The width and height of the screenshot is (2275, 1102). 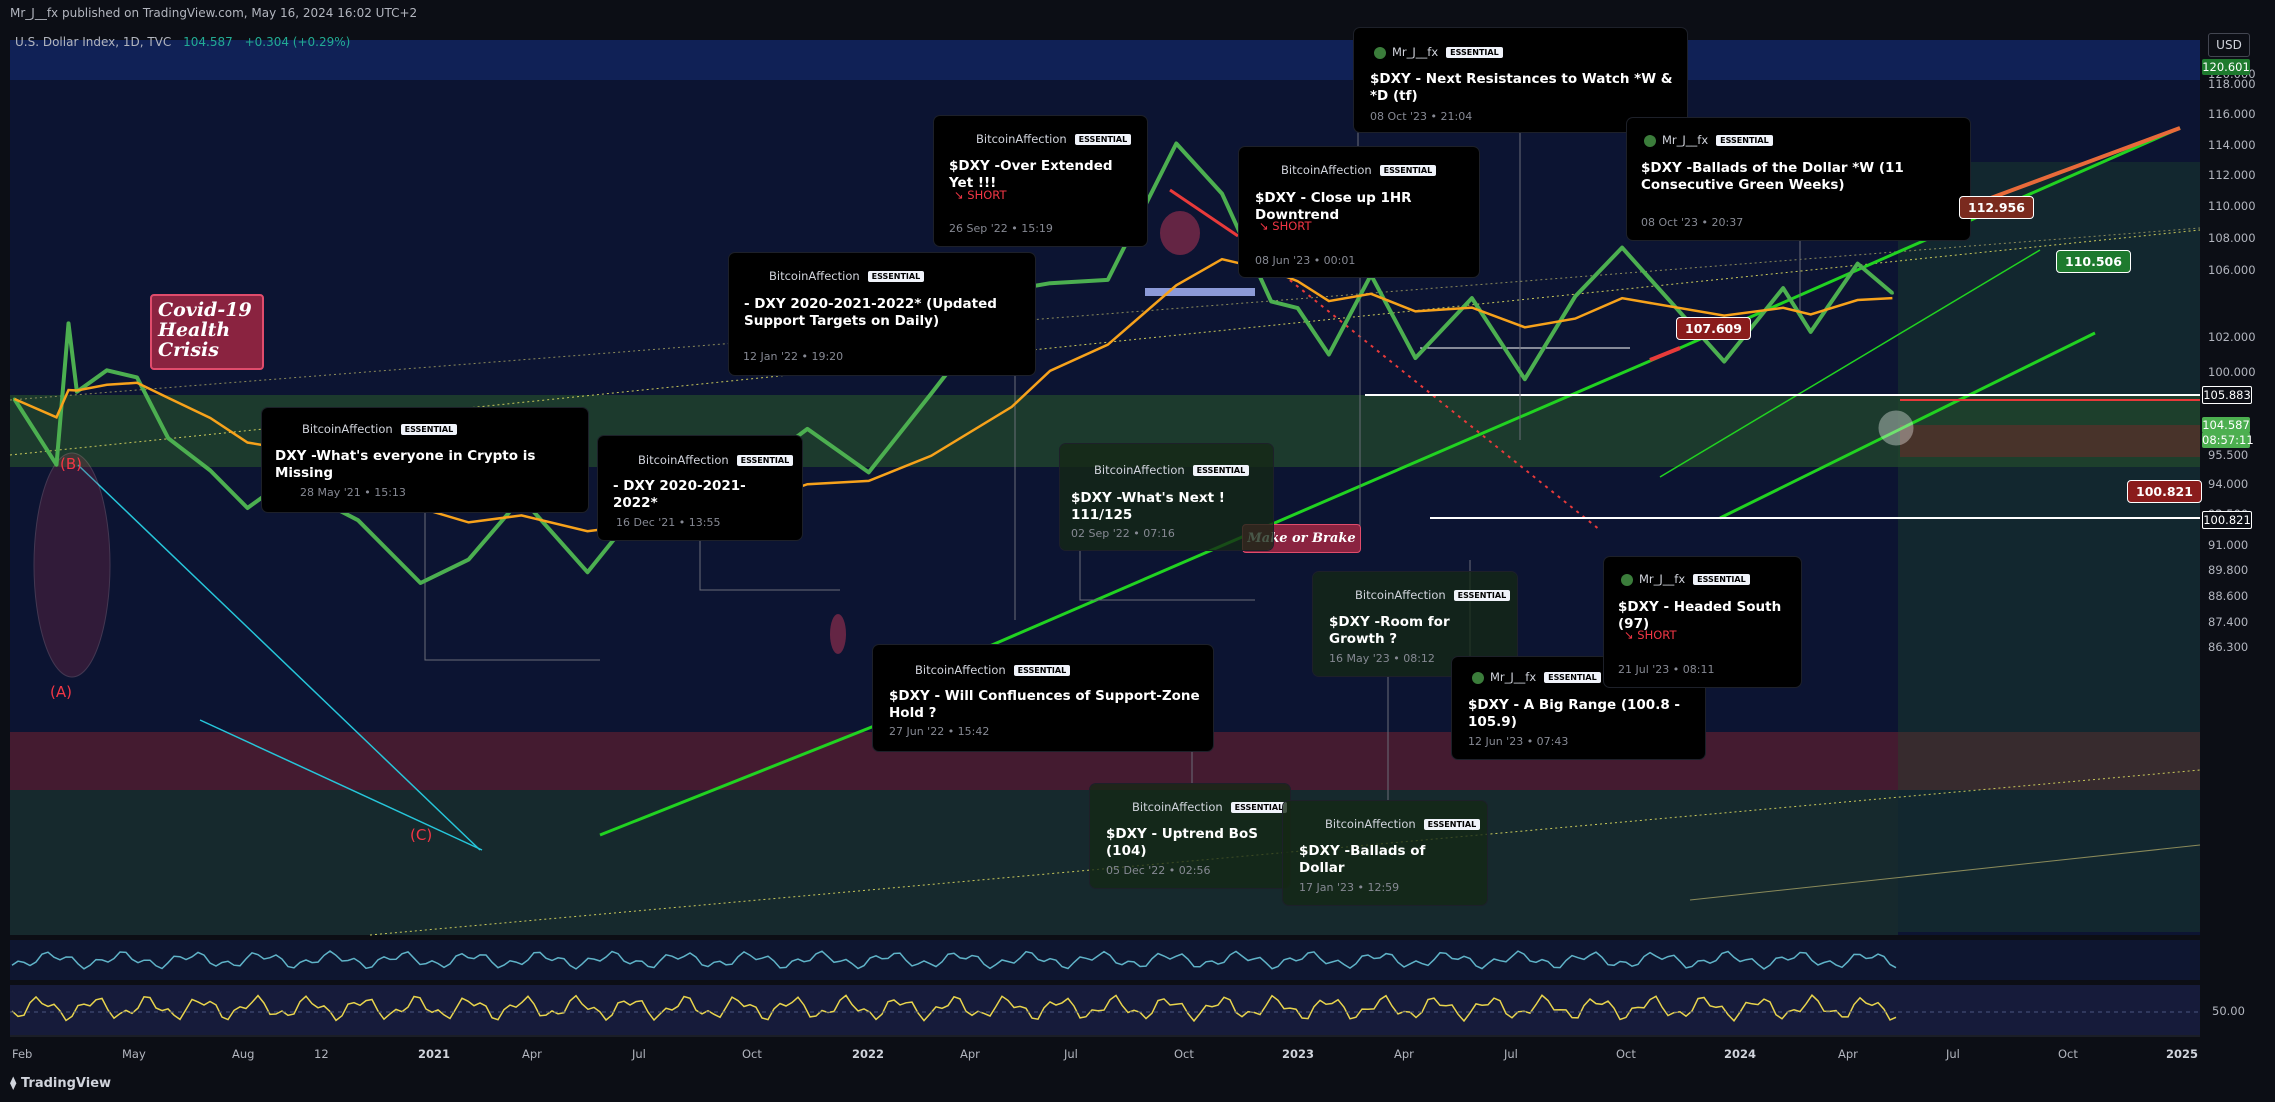 I want to click on projection-zone, so click(x=2049, y=547).